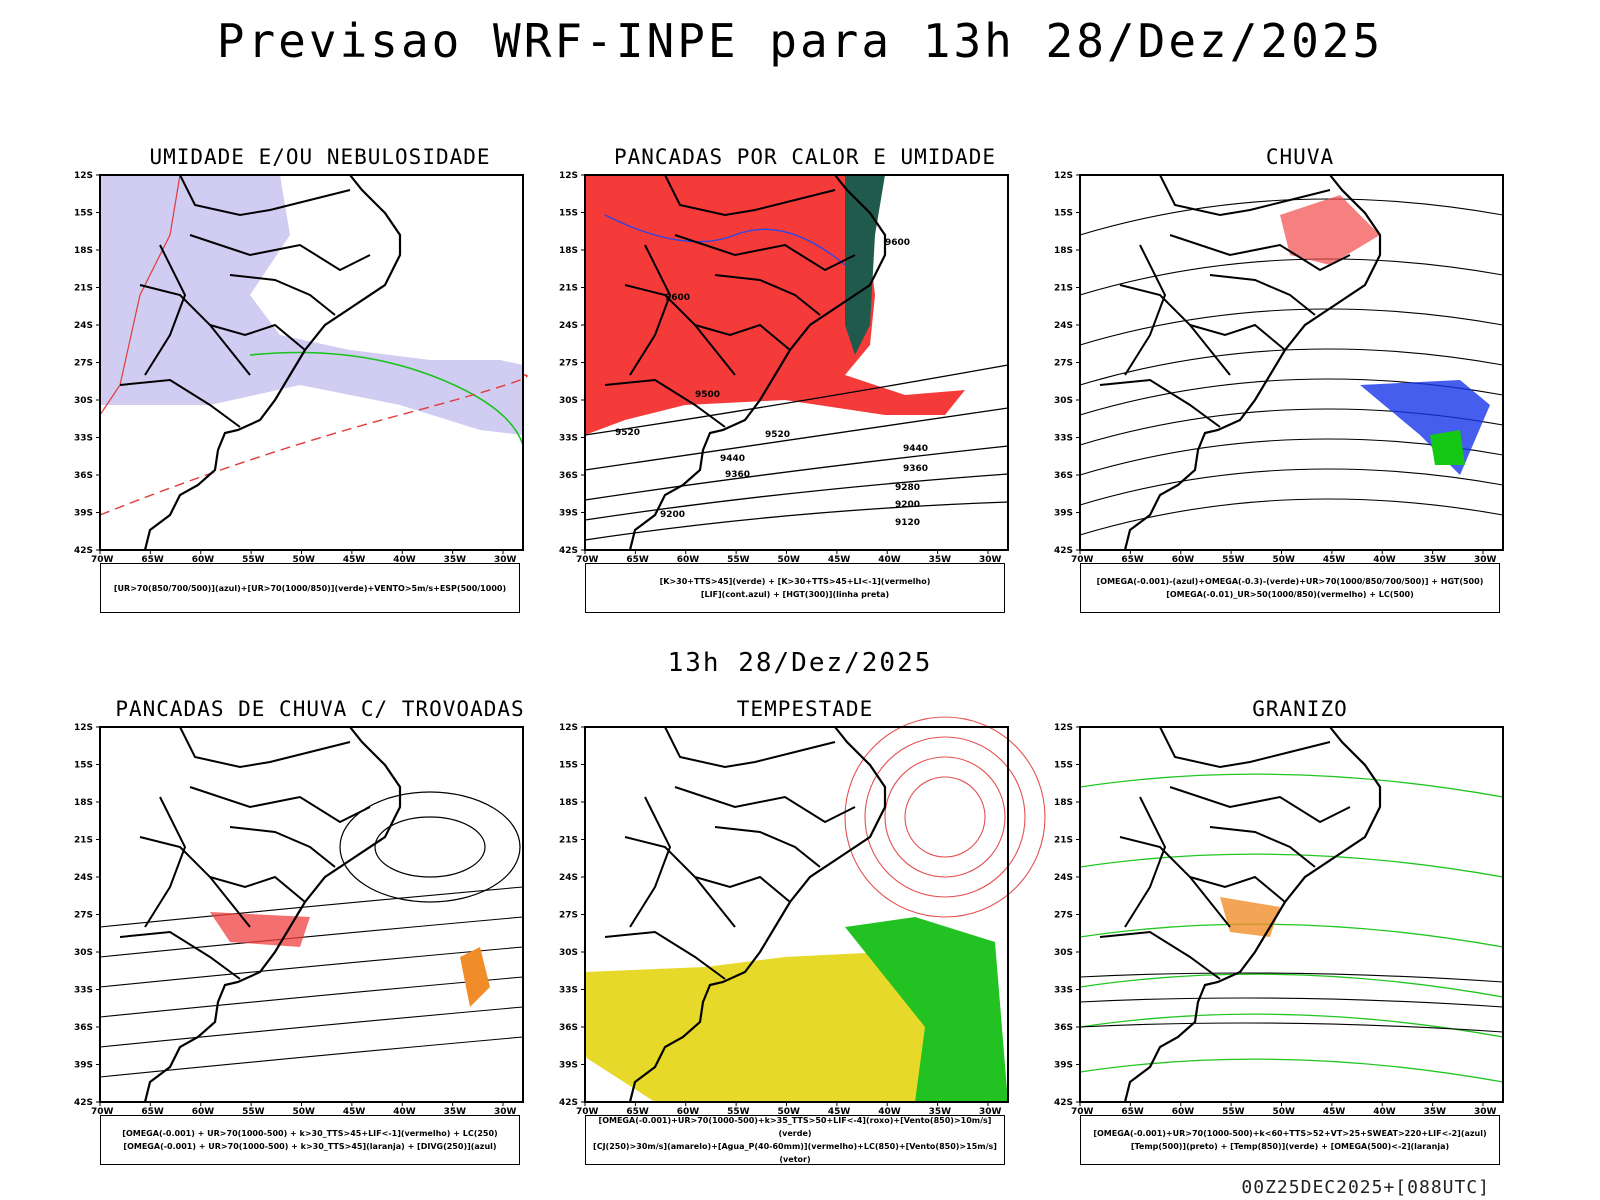  Describe the element at coordinates (568, 953) in the screenshot. I see `lat-tick-label: 30S` at that location.